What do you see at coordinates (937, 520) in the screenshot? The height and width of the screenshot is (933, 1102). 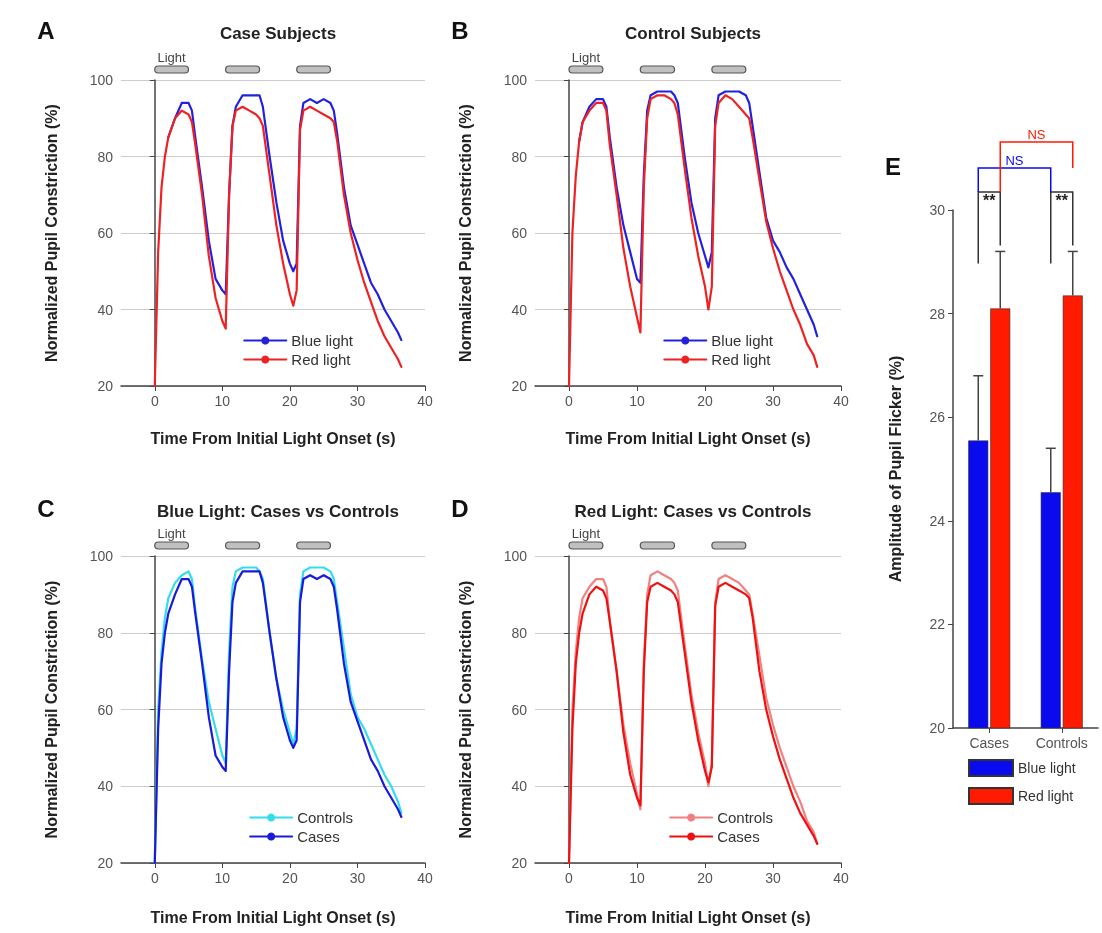 I see `y-tick-label: 24` at bounding box center [937, 520].